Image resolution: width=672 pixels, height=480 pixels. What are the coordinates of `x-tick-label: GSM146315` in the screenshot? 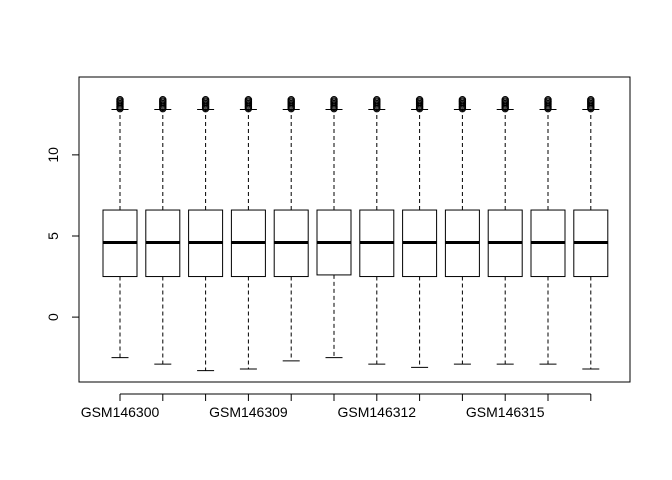 It's located at (505, 412).